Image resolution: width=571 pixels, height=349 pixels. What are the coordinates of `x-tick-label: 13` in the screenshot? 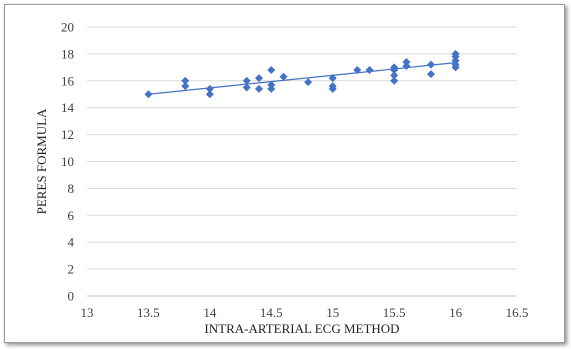 It's located at (87, 312).